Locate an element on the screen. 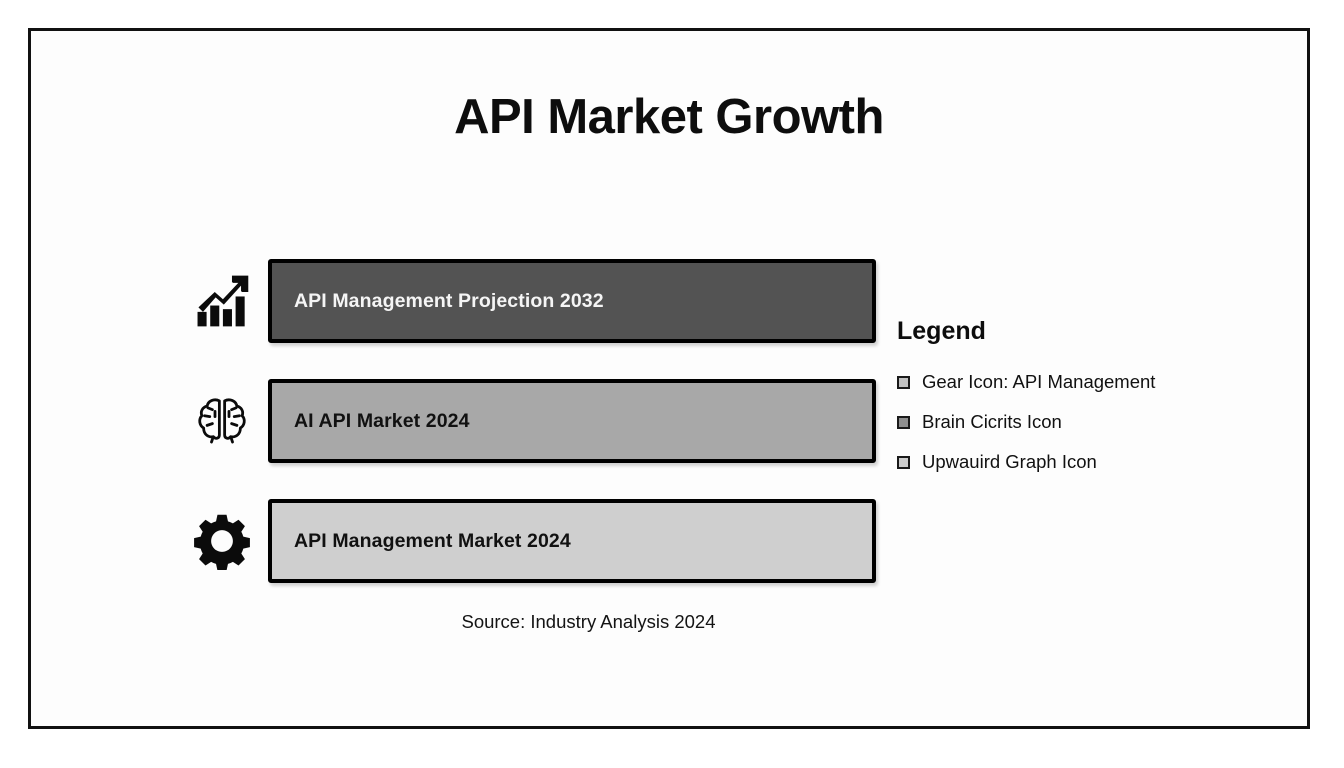  bar-api-management-projection-2032: API Management Projection 2032 is located at coordinates (572, 301).